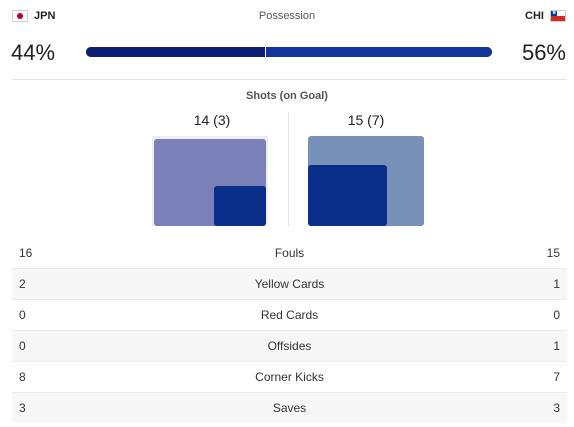  Describe the element at coordinates (288, 169) in the screenshot. I see `shots-divider` at that location.